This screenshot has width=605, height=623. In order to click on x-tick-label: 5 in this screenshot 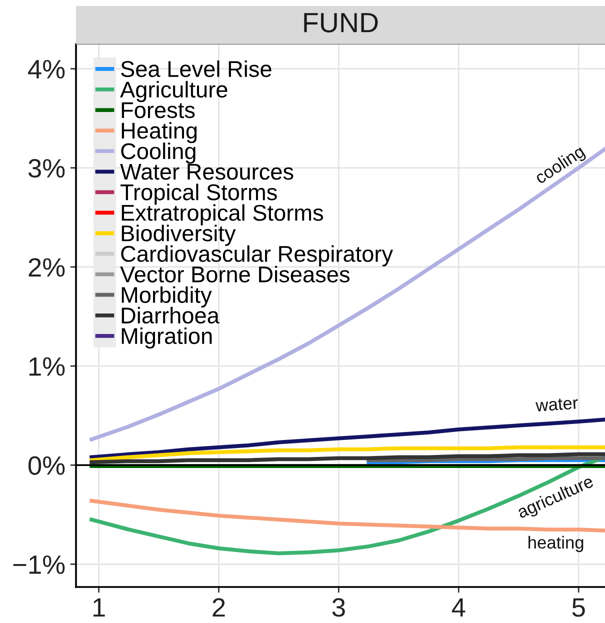, I will do `click(578, 607)`.